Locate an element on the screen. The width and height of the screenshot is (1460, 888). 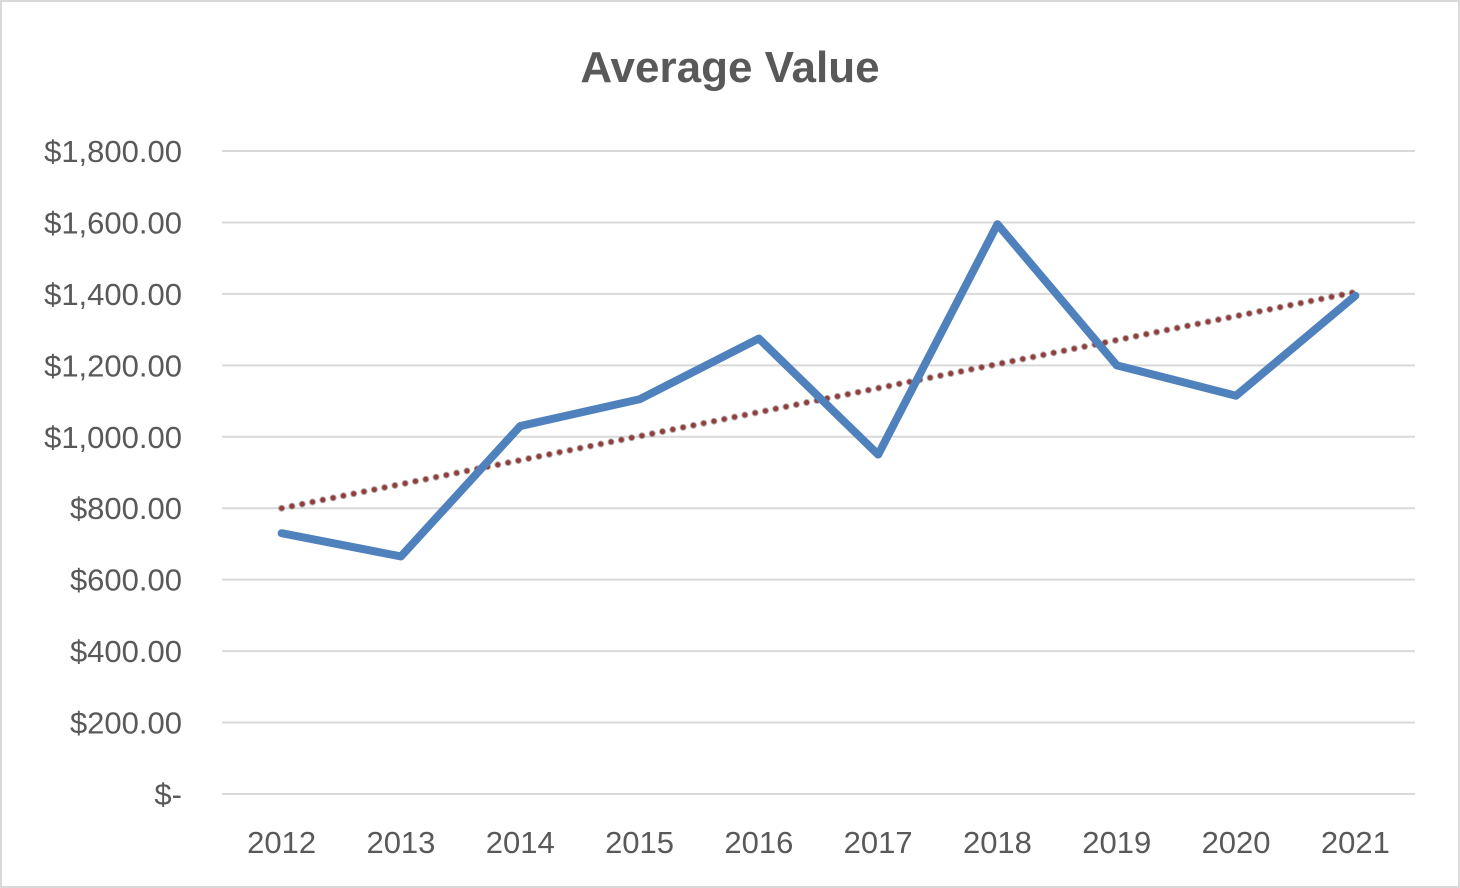
y-tick-label: $1,000.00 is located at coordinates (113, 437).